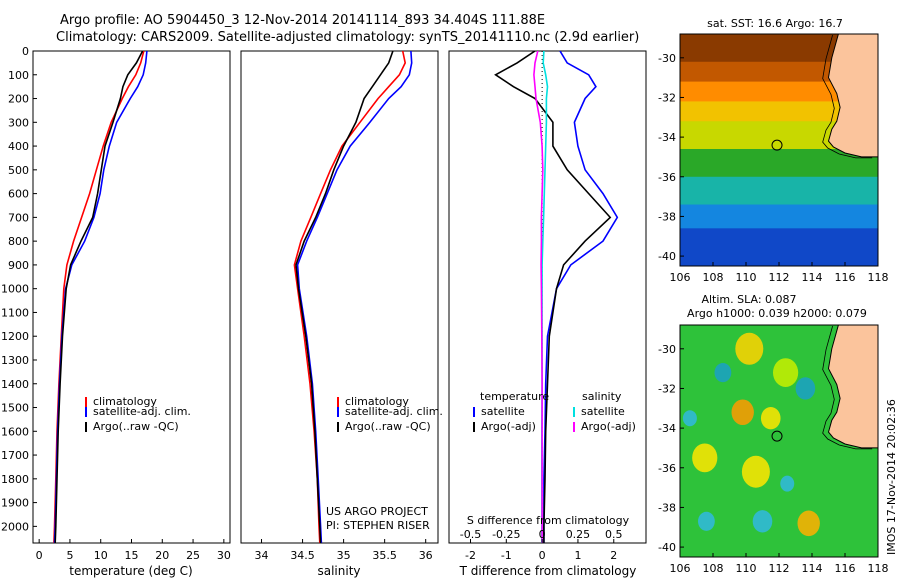  What do you see at coordinates (394, 411) in the screenshot?
I see `salinity-legend-satellite: satellite-adj. clim.` at bounding box center [394, 411].